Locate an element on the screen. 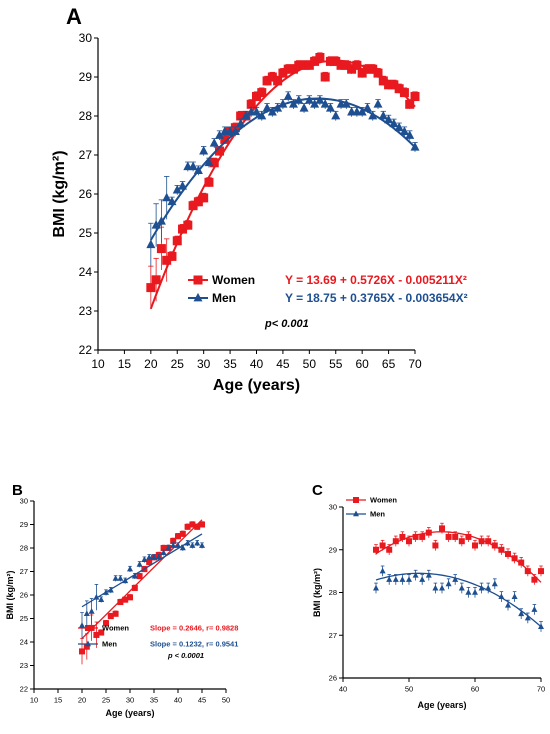 Image resolution: width=550 pixels, height=734 pixels. legend-label: Women is located at coordinates (115, 628).